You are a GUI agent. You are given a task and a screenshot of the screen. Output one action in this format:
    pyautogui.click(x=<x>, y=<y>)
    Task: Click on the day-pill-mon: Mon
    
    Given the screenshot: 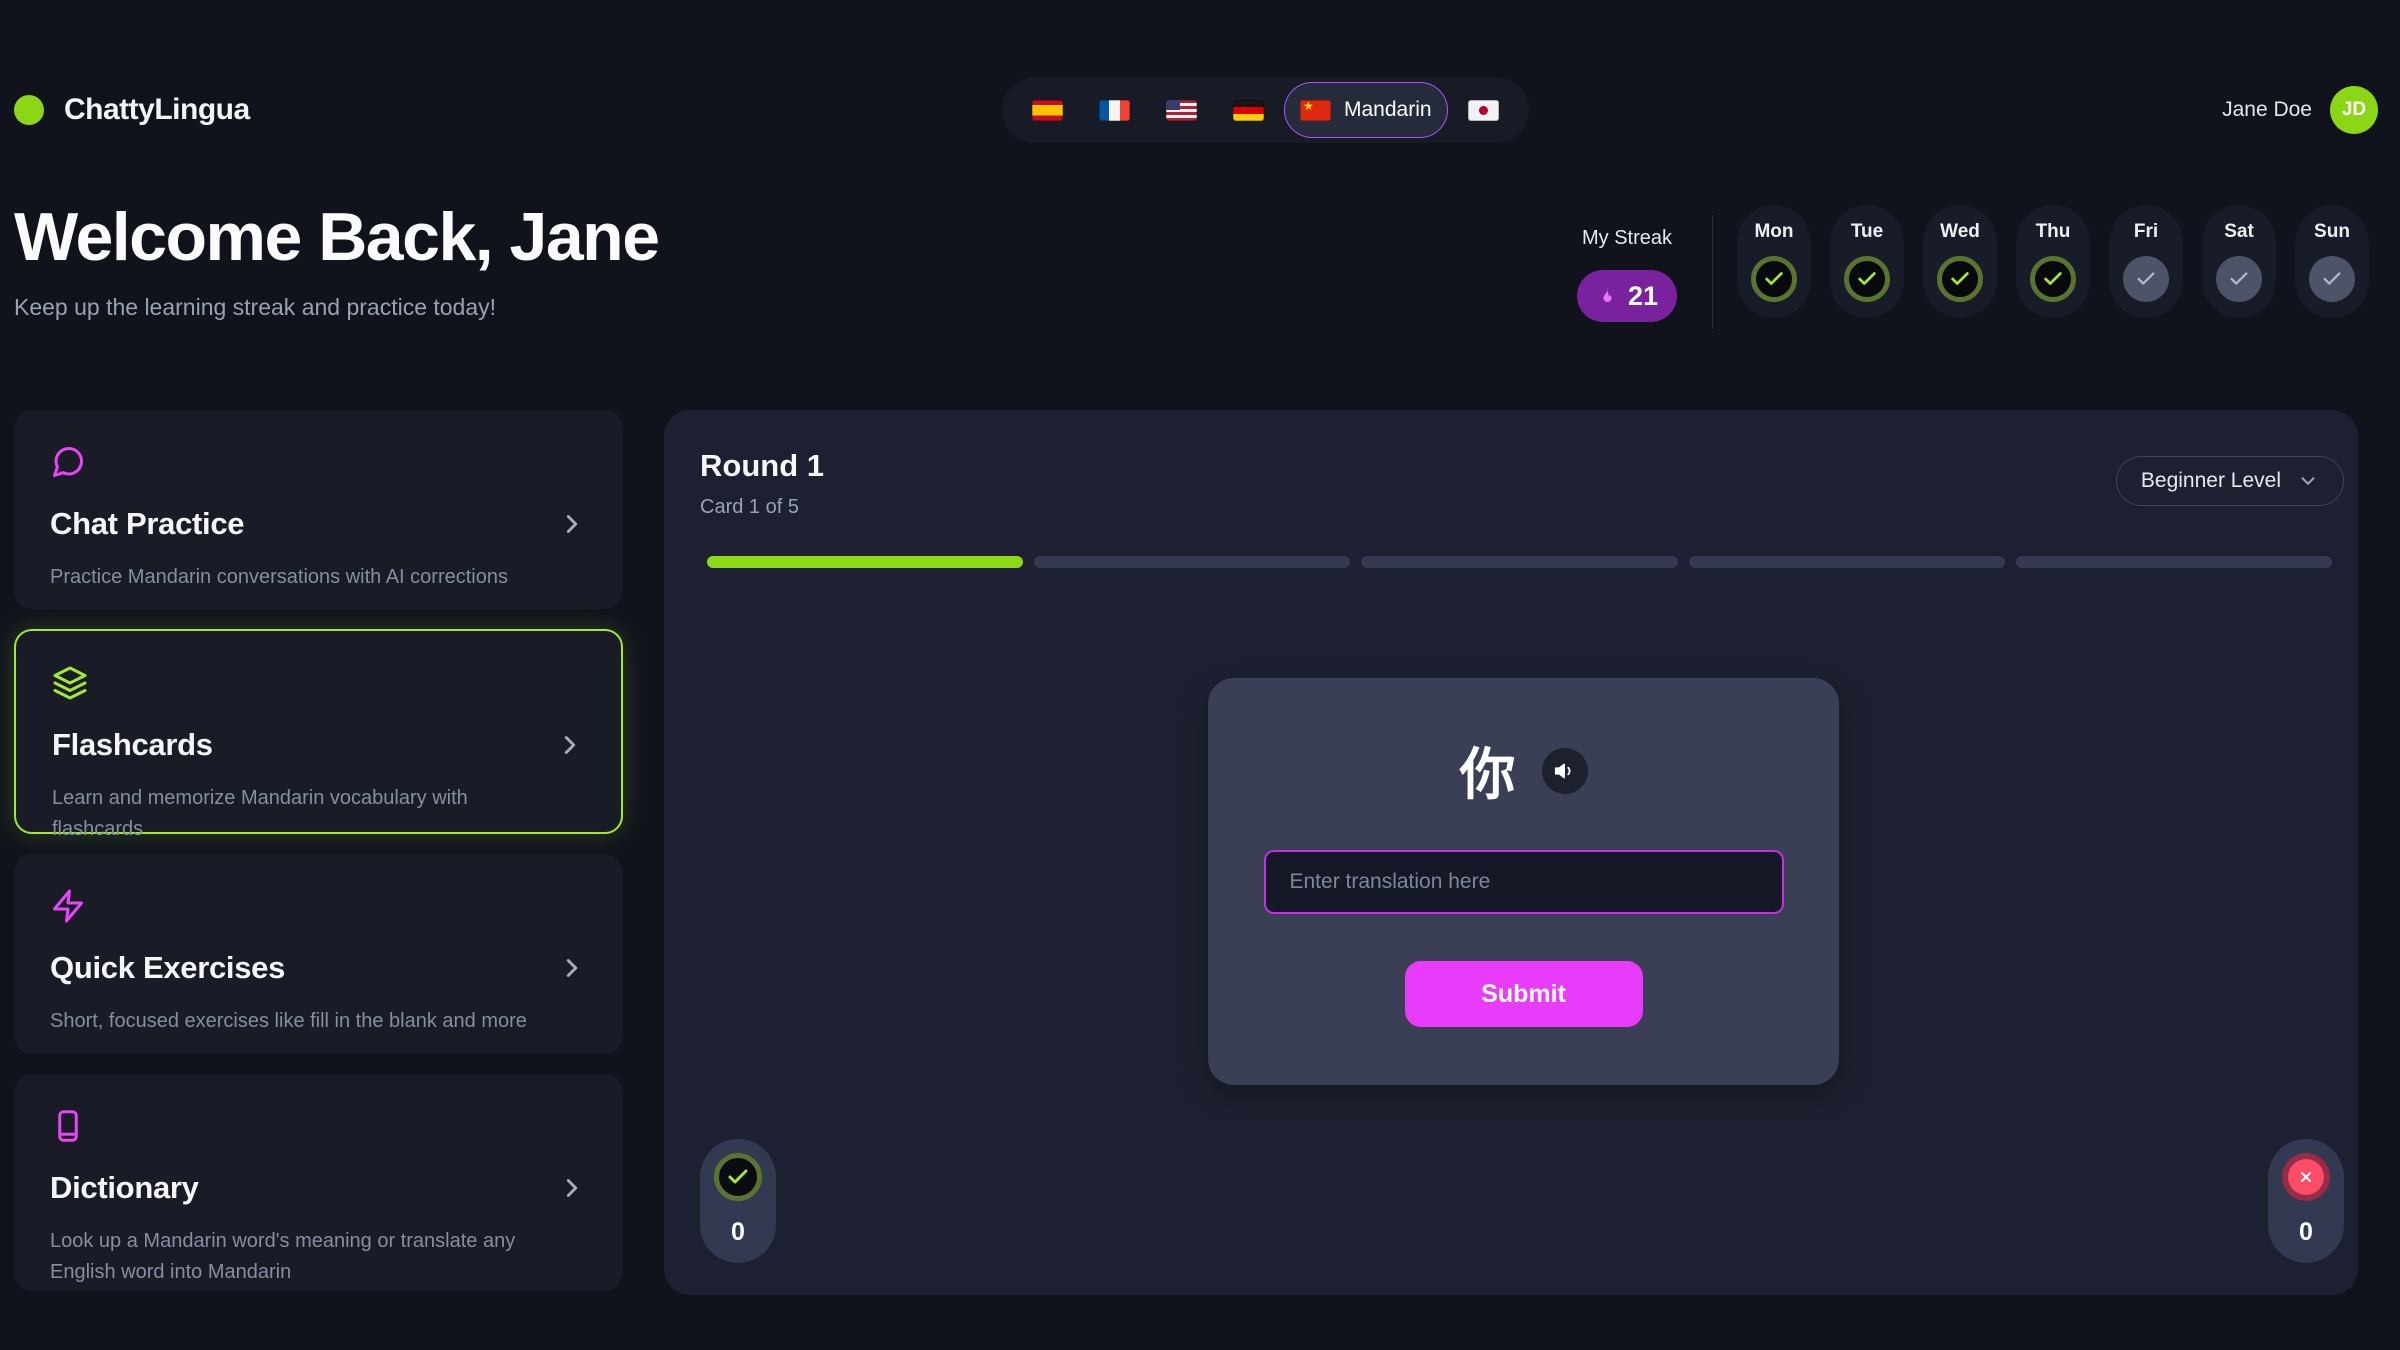 What is the action you would take?
    pyautogui.click(x=1774, y=261)
    